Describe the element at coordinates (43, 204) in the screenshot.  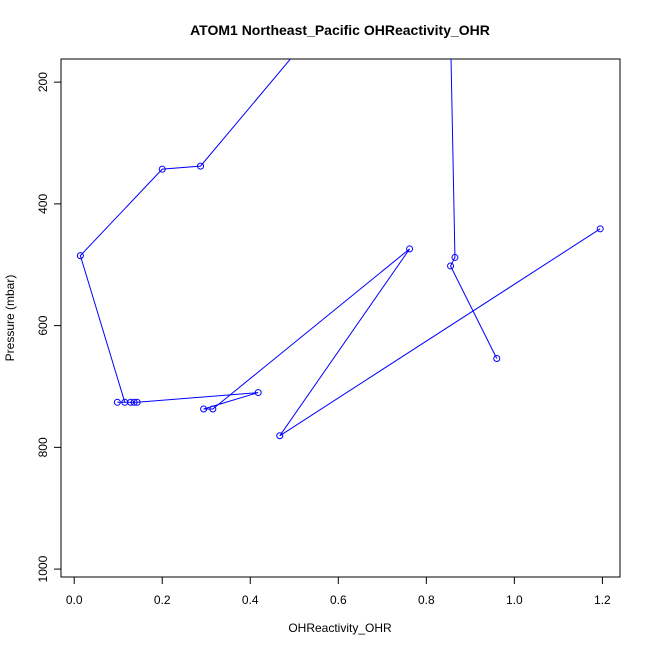
I see `y-tick-label: 400` at that location.